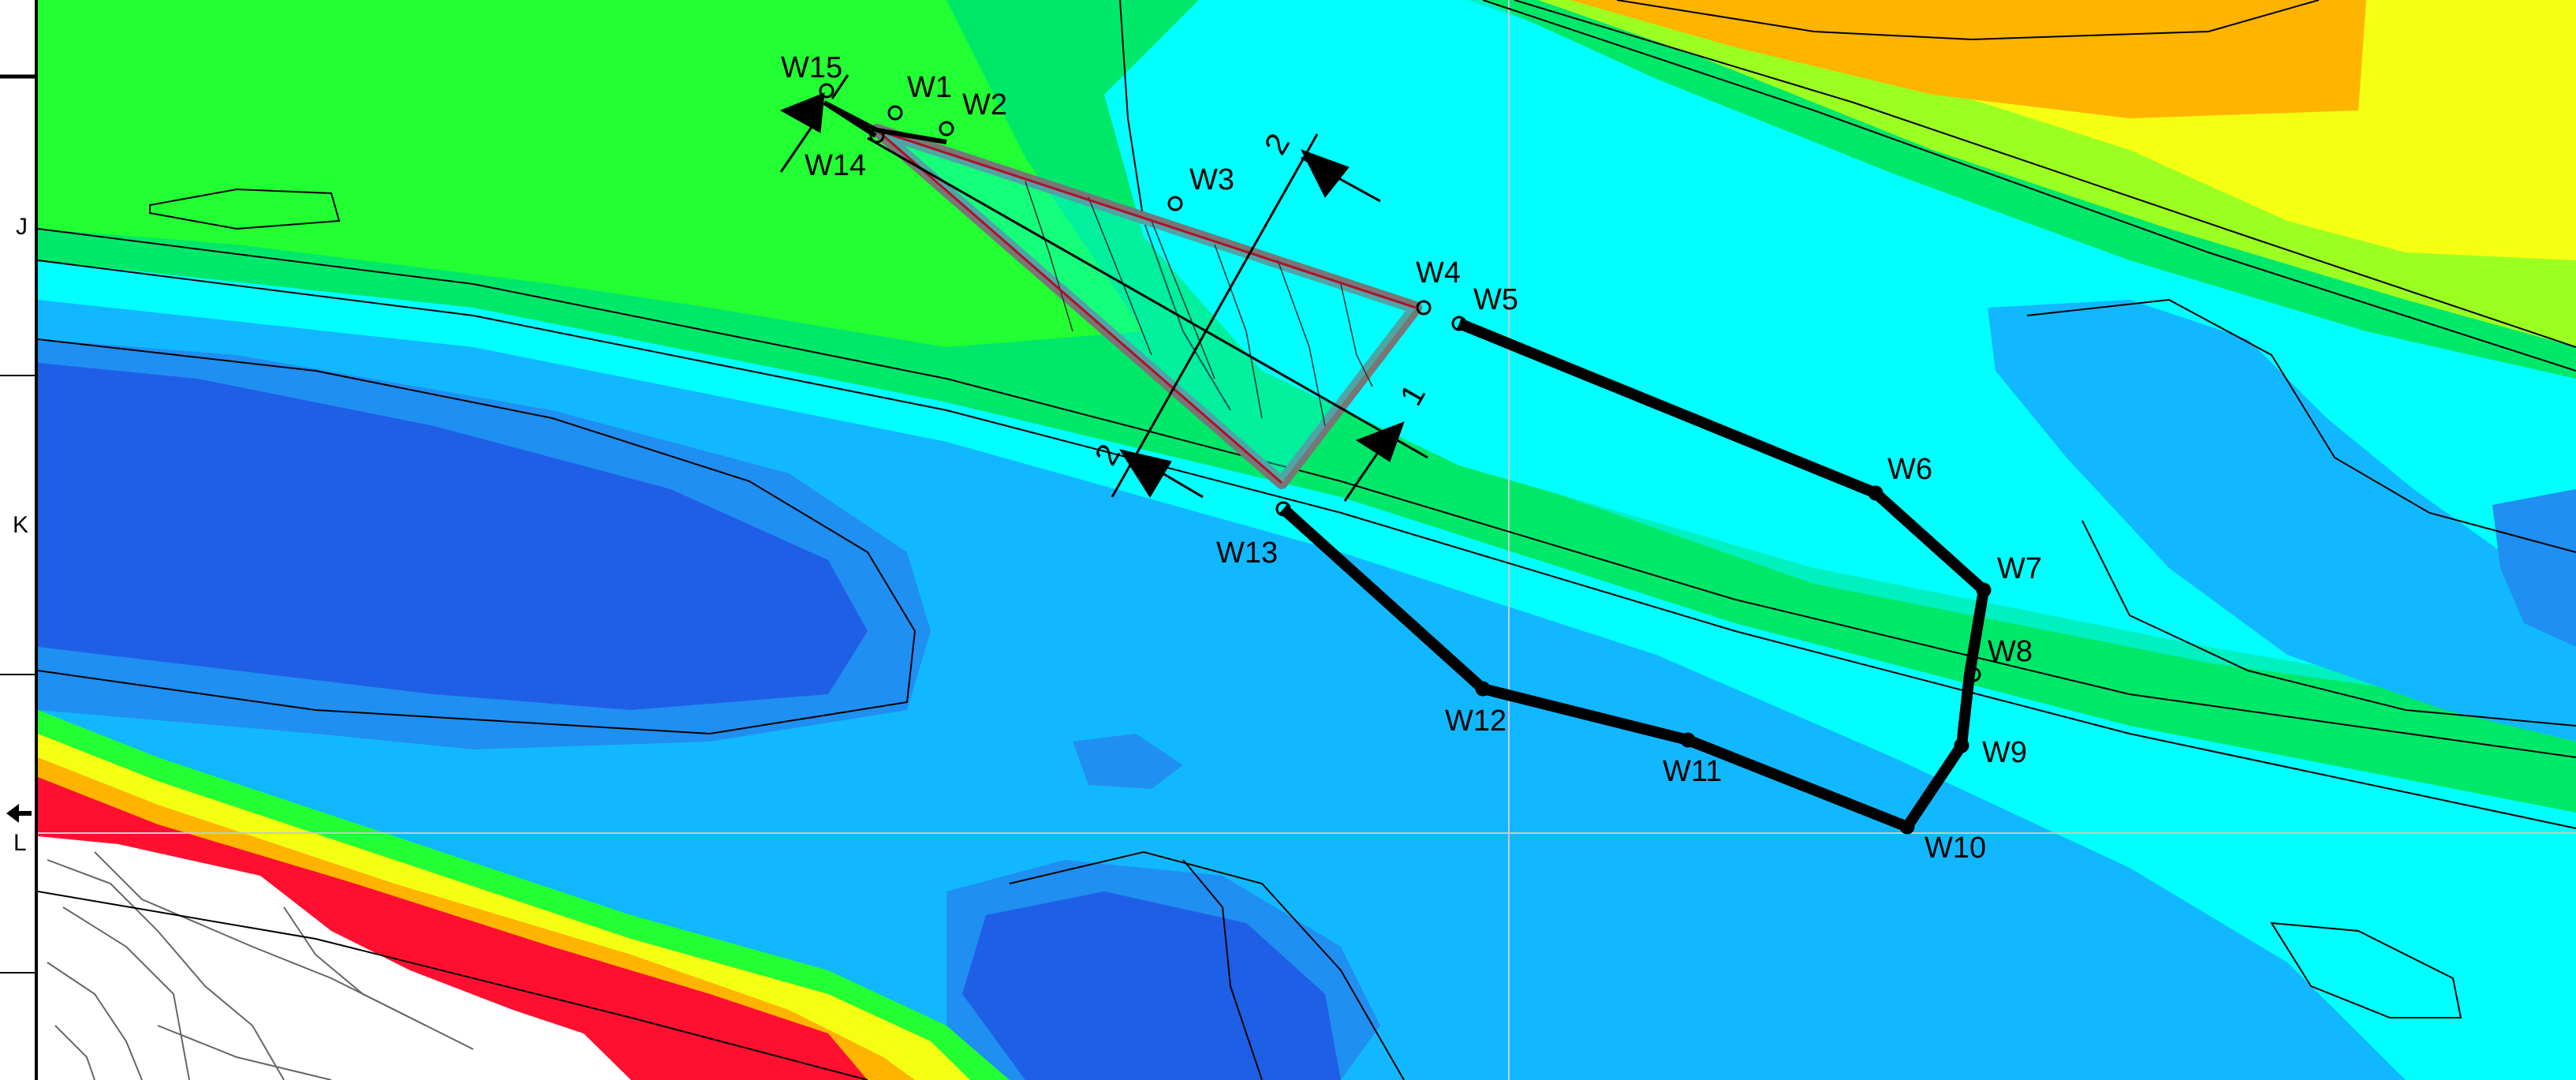 The image size is (2576, 1080). What do you see at coordinates (984, 104) in the screenshot?
I see `waypoint-label-w2: W2` at bounding box center [984, 104].